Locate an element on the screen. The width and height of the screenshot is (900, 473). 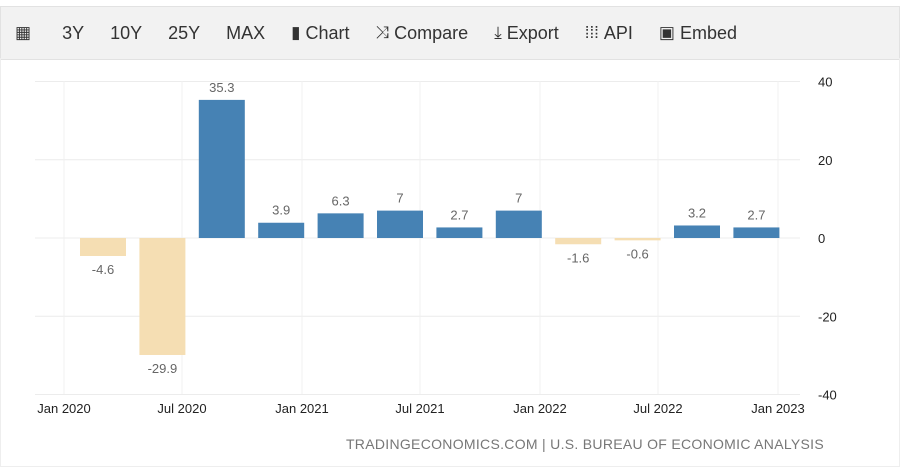
bar-2022-q1 is located at coordinates (578, 241).